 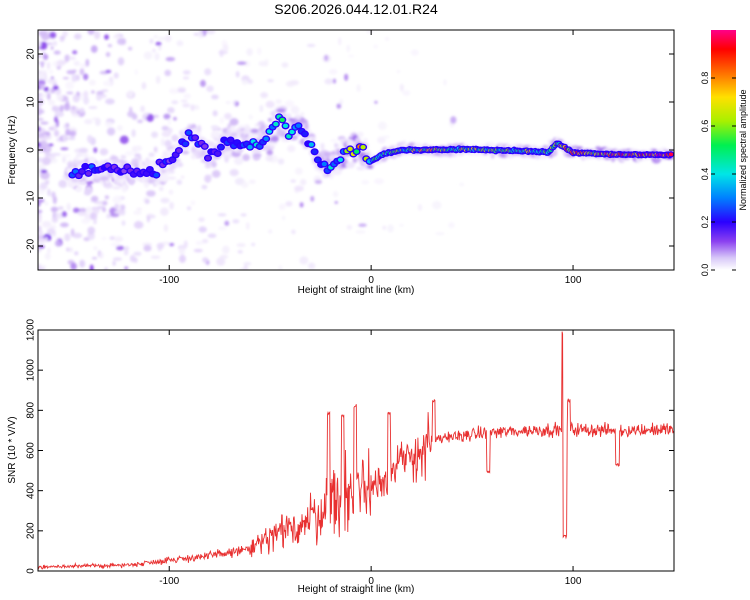 I want to click on spectrogram-x-label: Height of straight line (km), so click(x=356, y=290).